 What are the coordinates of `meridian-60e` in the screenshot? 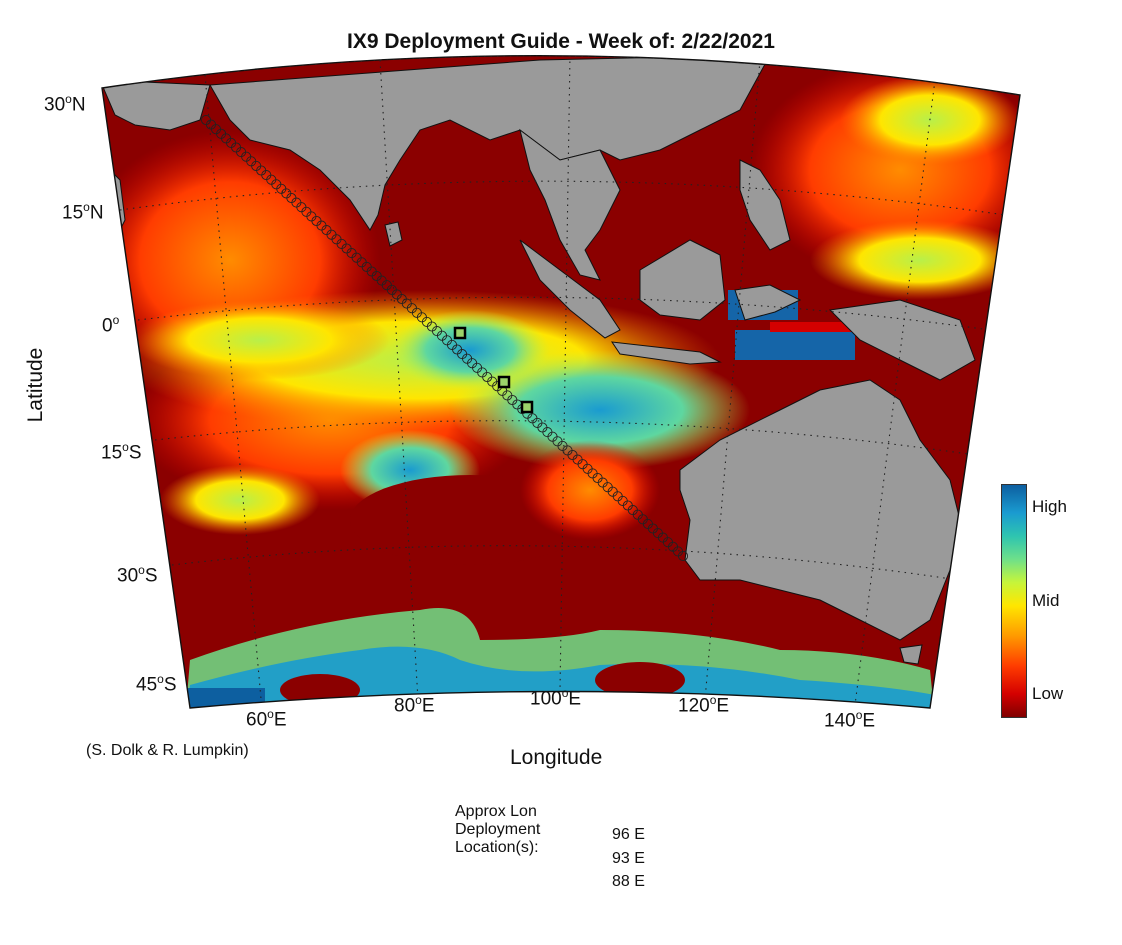 It's located at (233, 391).